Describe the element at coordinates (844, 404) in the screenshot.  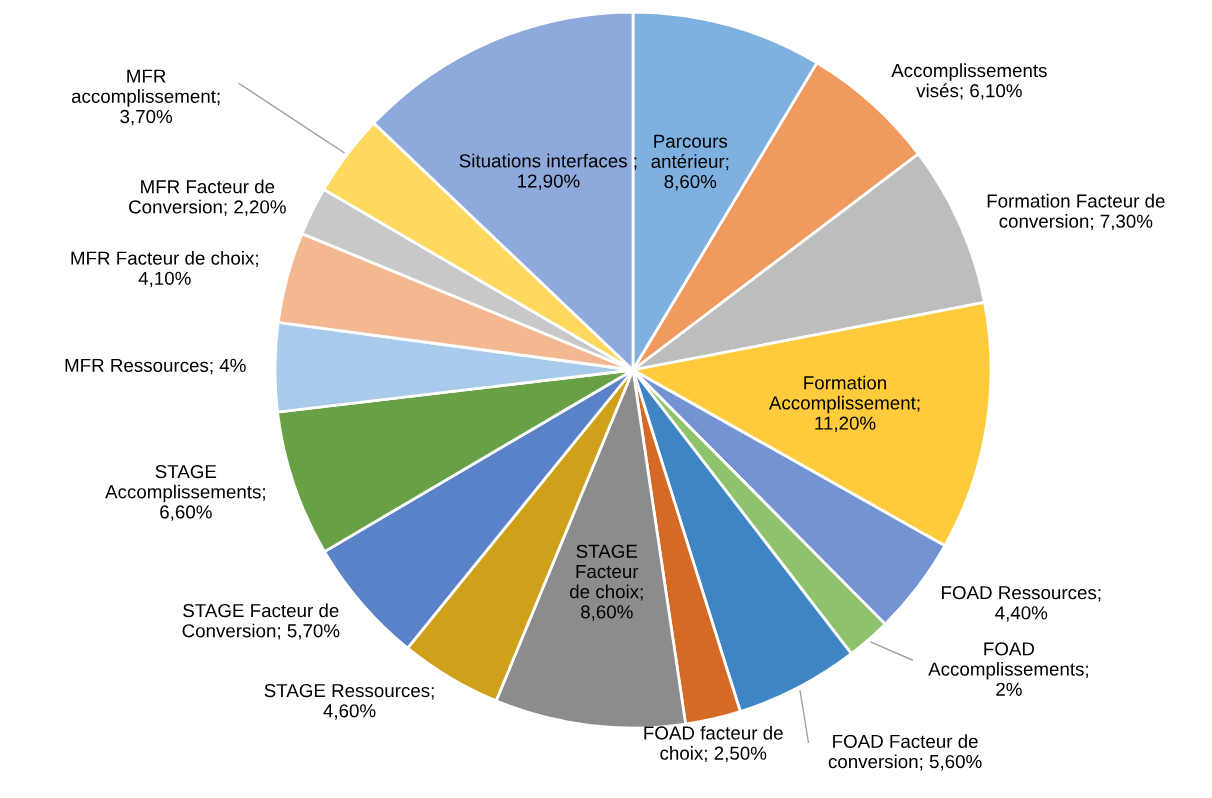
I see `slice-label: Formation Accomplissement; 11,20%` at that location.